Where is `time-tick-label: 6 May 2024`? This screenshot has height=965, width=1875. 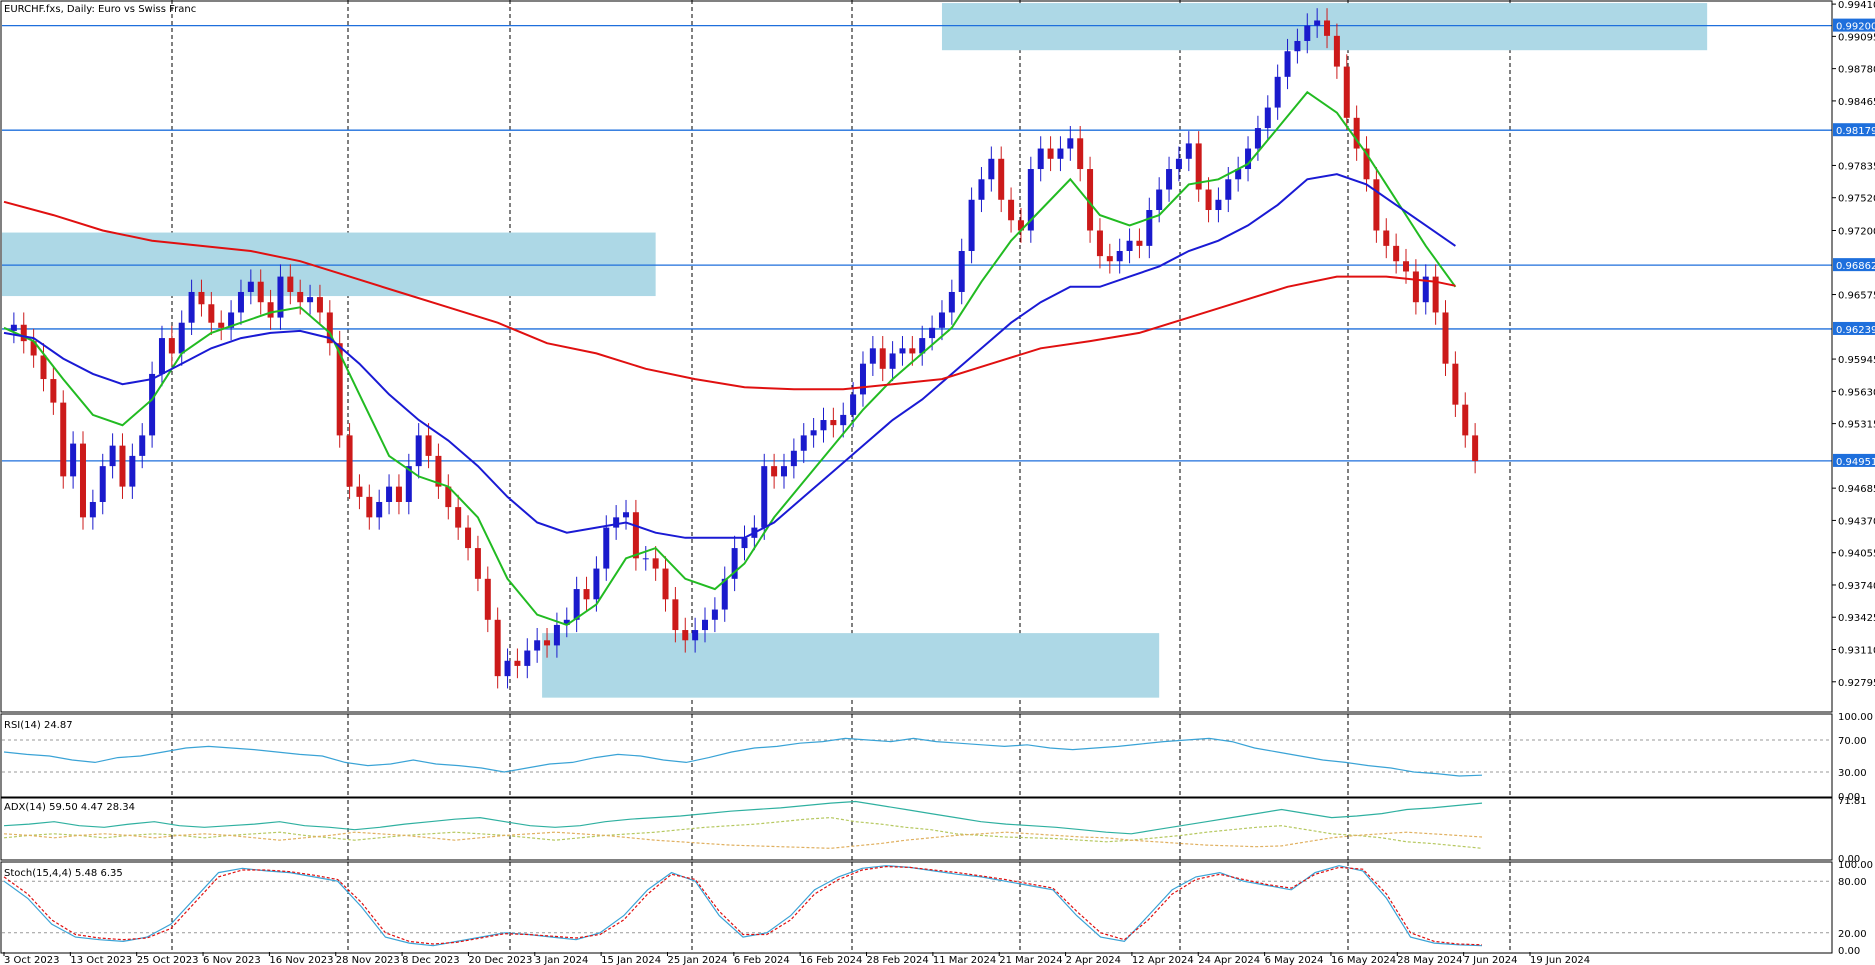 time-tick-label: 6 May 2024 is located at coordinates (1294, 960).